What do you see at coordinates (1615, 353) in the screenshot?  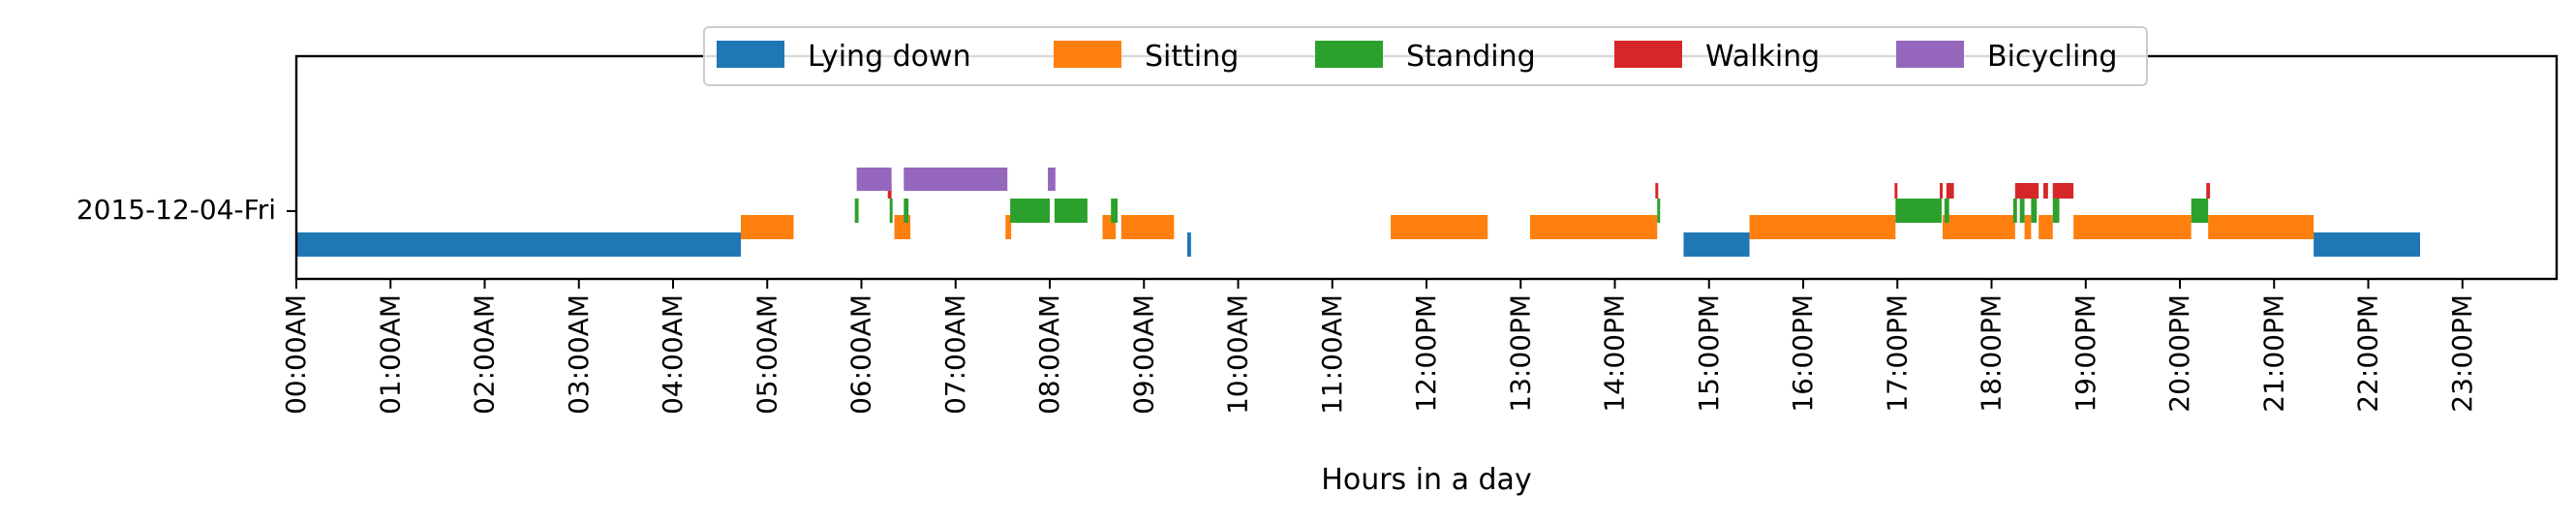 I see `x-tick-label: 14:00PM` at bounding box center [1615, 353].